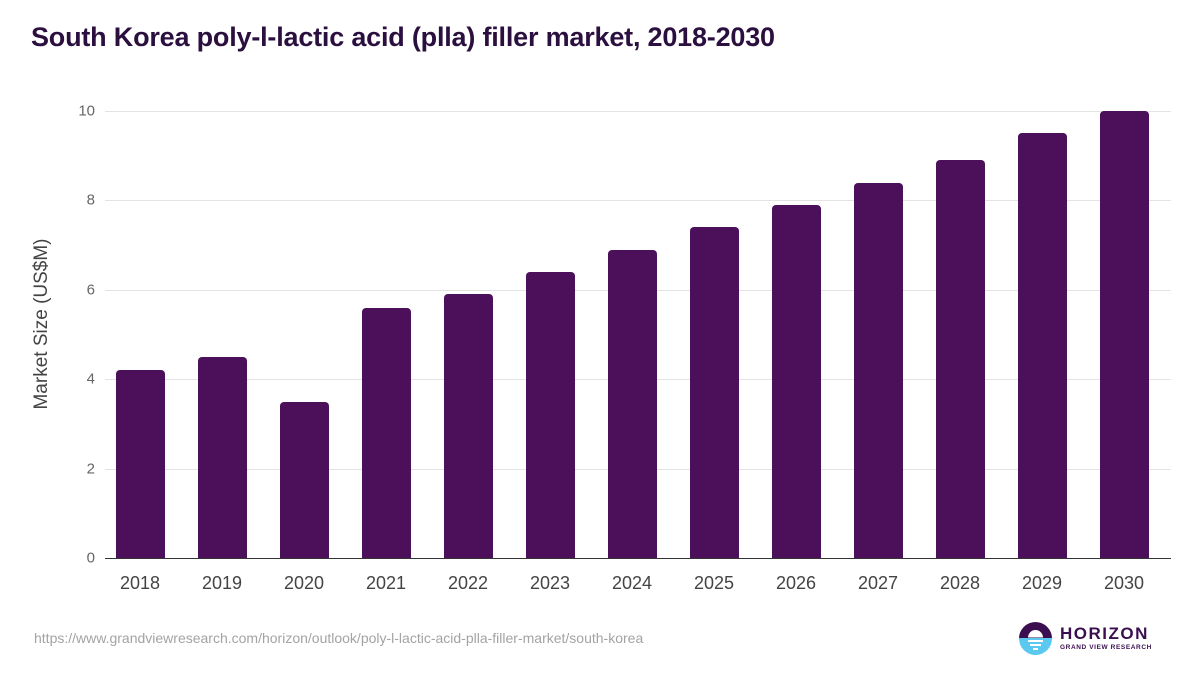 The image size is (1200, 675). Describe the element at coordinates (90, 469) in the screenshot. I see `y-tick-label: 2` at that location.